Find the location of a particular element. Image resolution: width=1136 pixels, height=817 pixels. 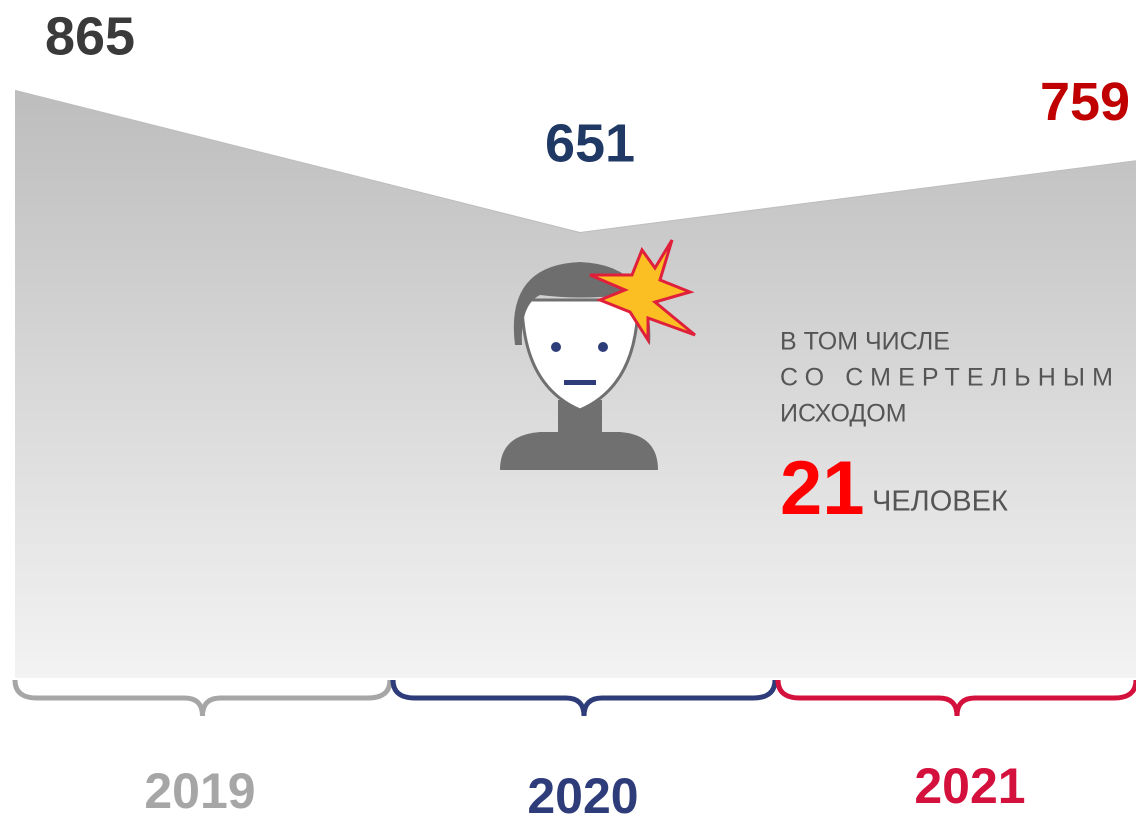

value-label: 865 is located at coordinates (90, 37).